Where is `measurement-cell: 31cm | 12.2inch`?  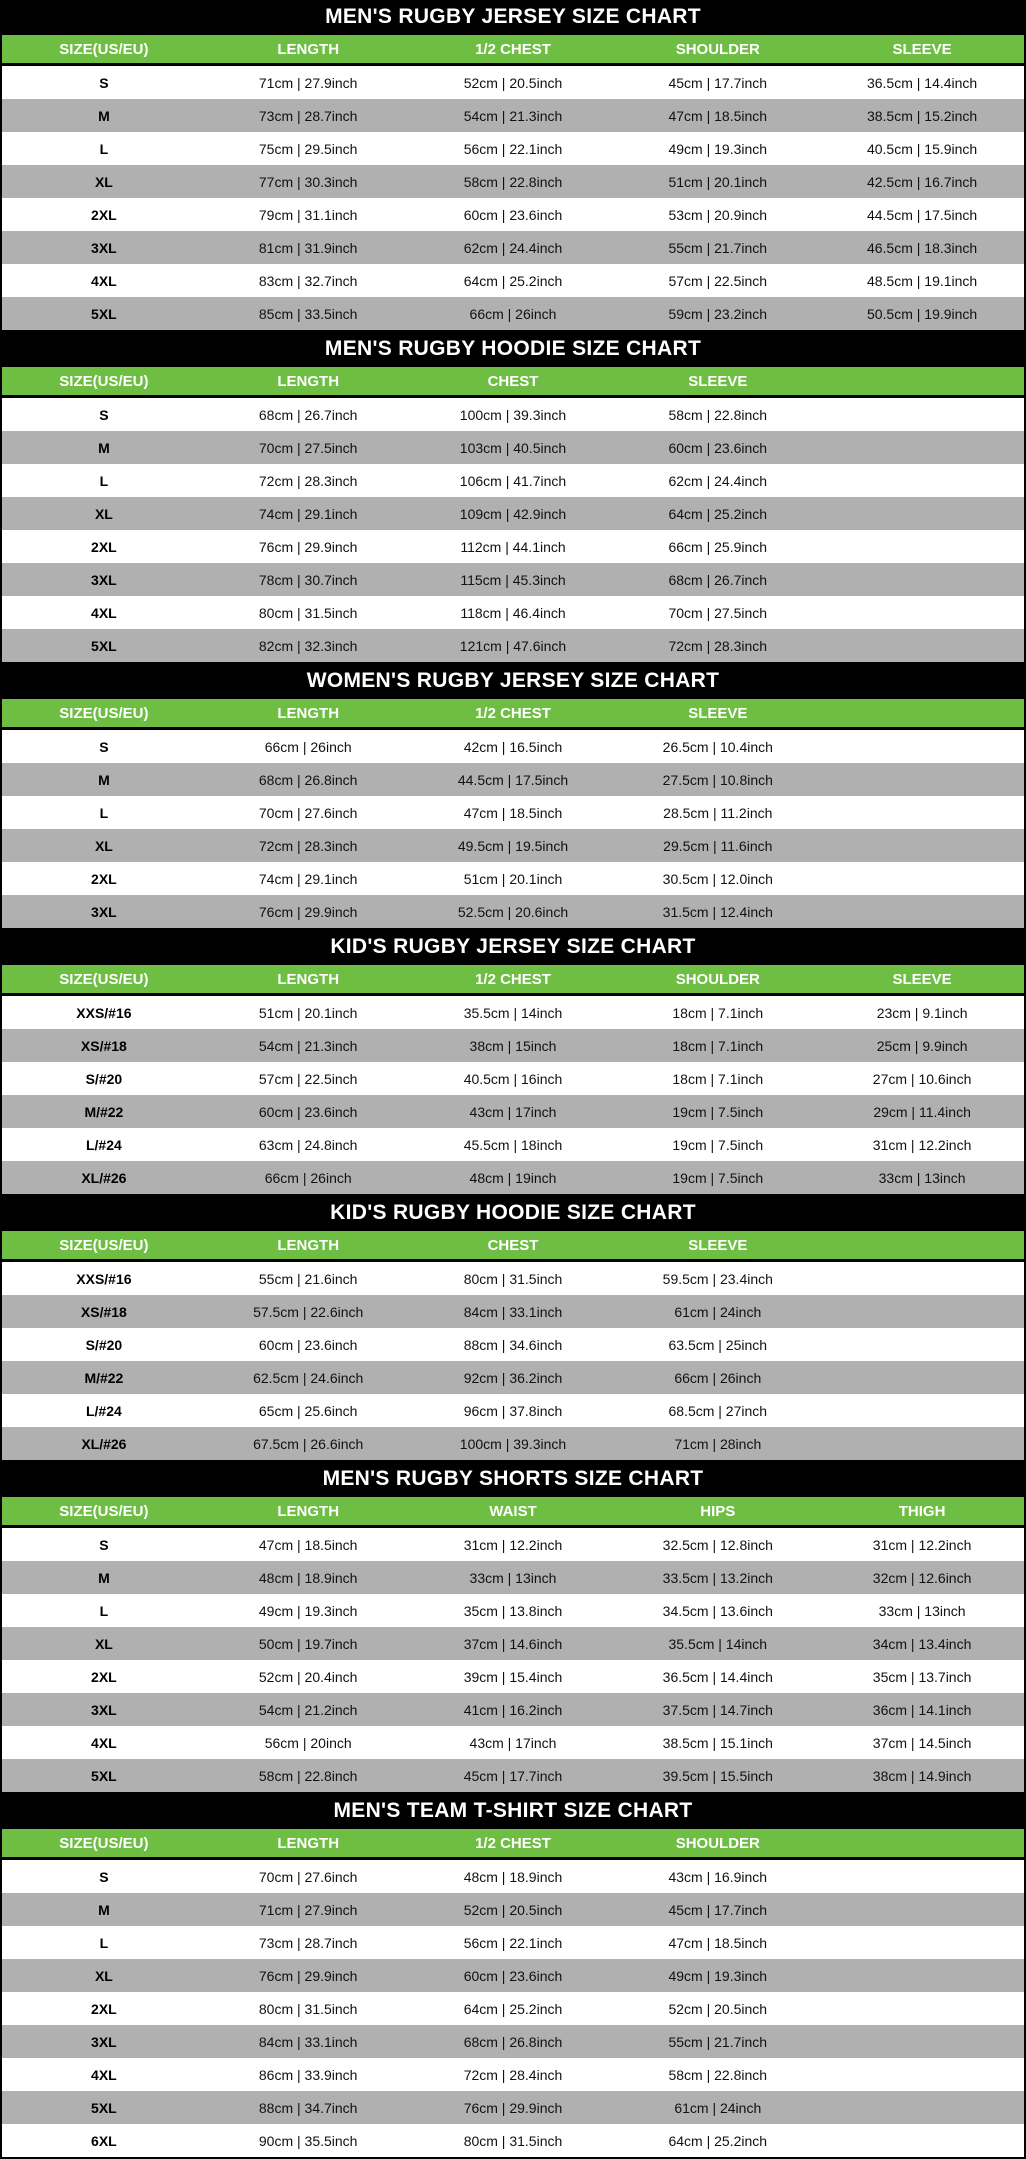
measurement-cell: 31cm | 12.2inch is located at coordinates (922, 1144).